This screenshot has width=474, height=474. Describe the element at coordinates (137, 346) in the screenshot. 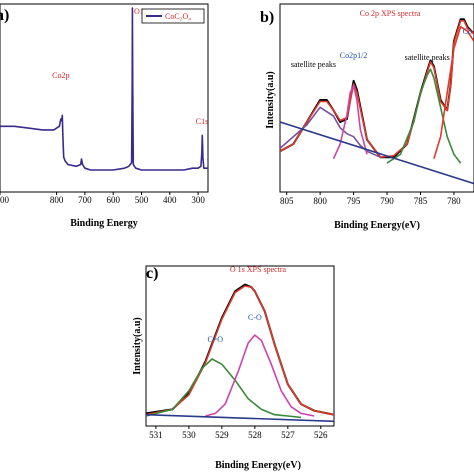

I see `panel-c-ylabel: Intensity(a.u)` at that location.